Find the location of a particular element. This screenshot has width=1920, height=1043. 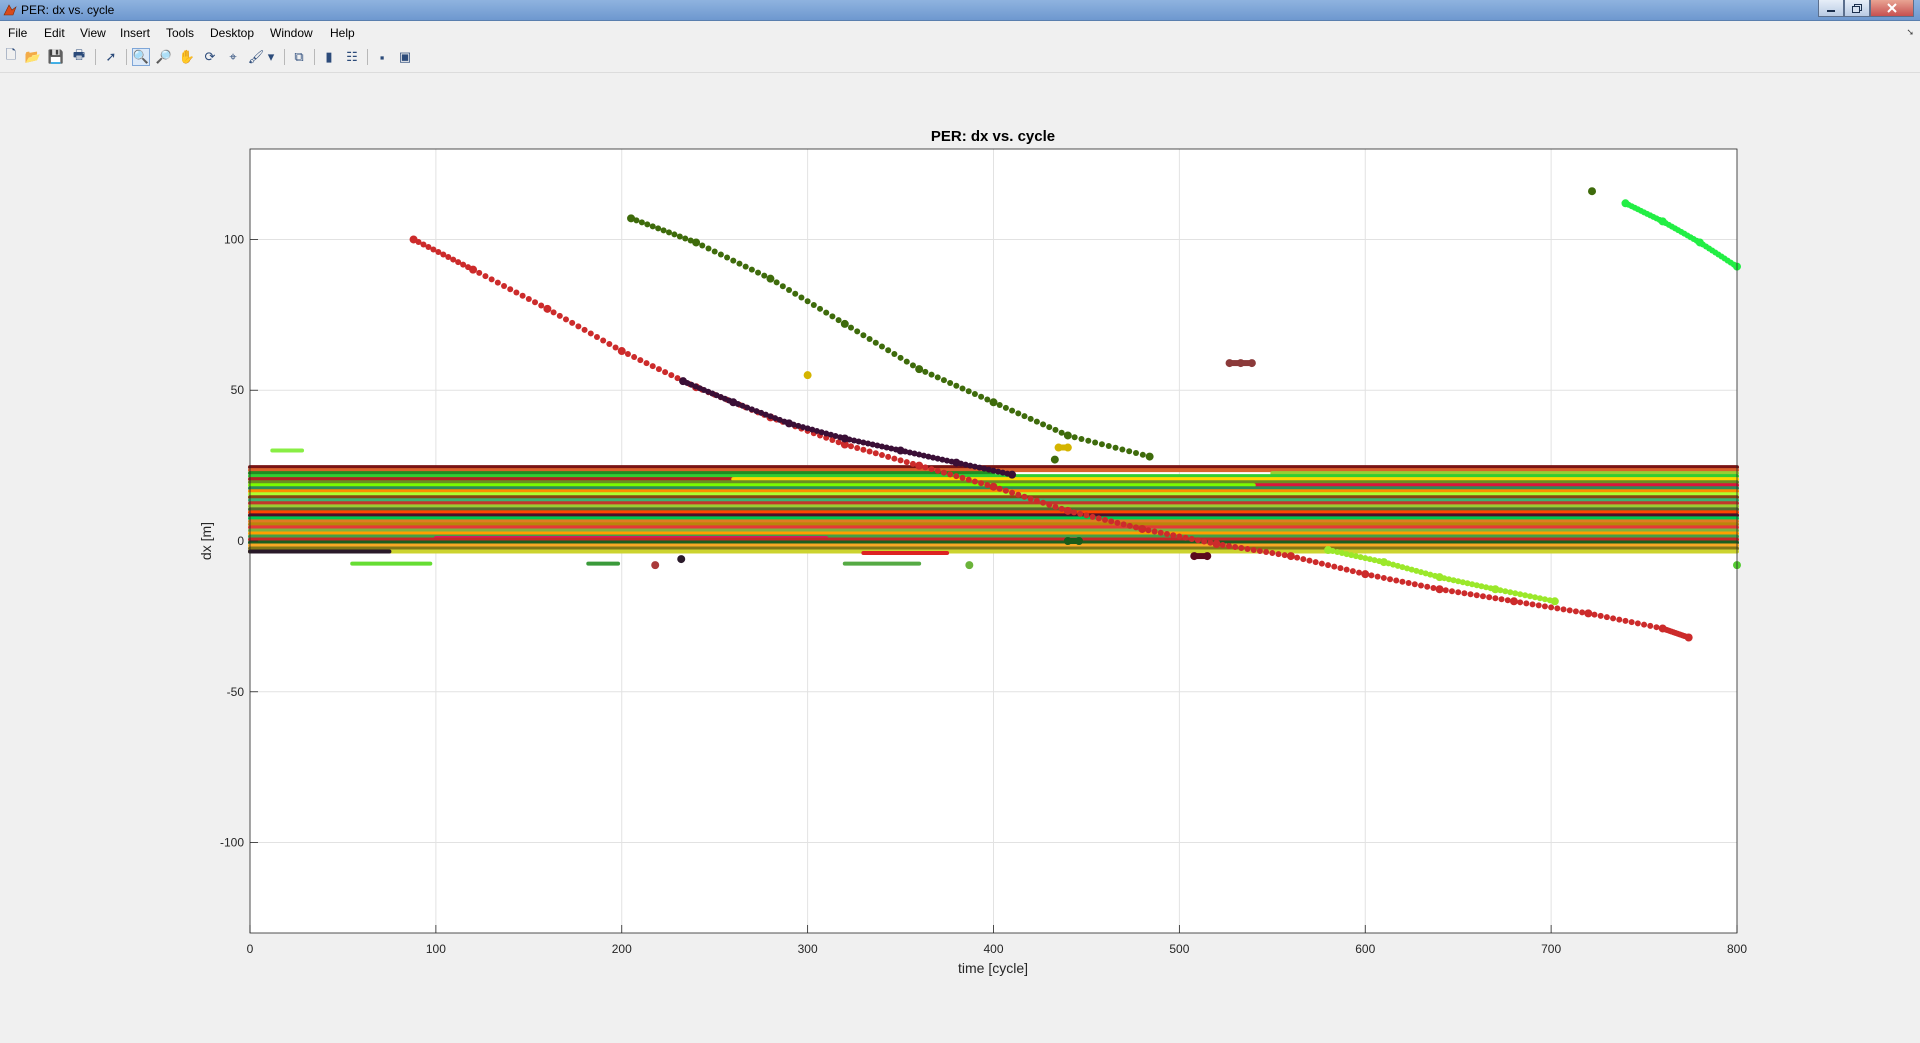

brush-icon: 🖌 is located at coordinates (256, 56).